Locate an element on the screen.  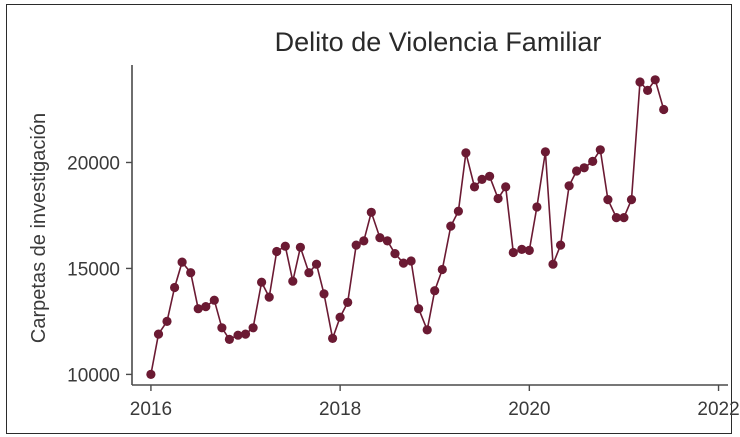
y-tick-label: 10000 is located at coordinates (93, 375).